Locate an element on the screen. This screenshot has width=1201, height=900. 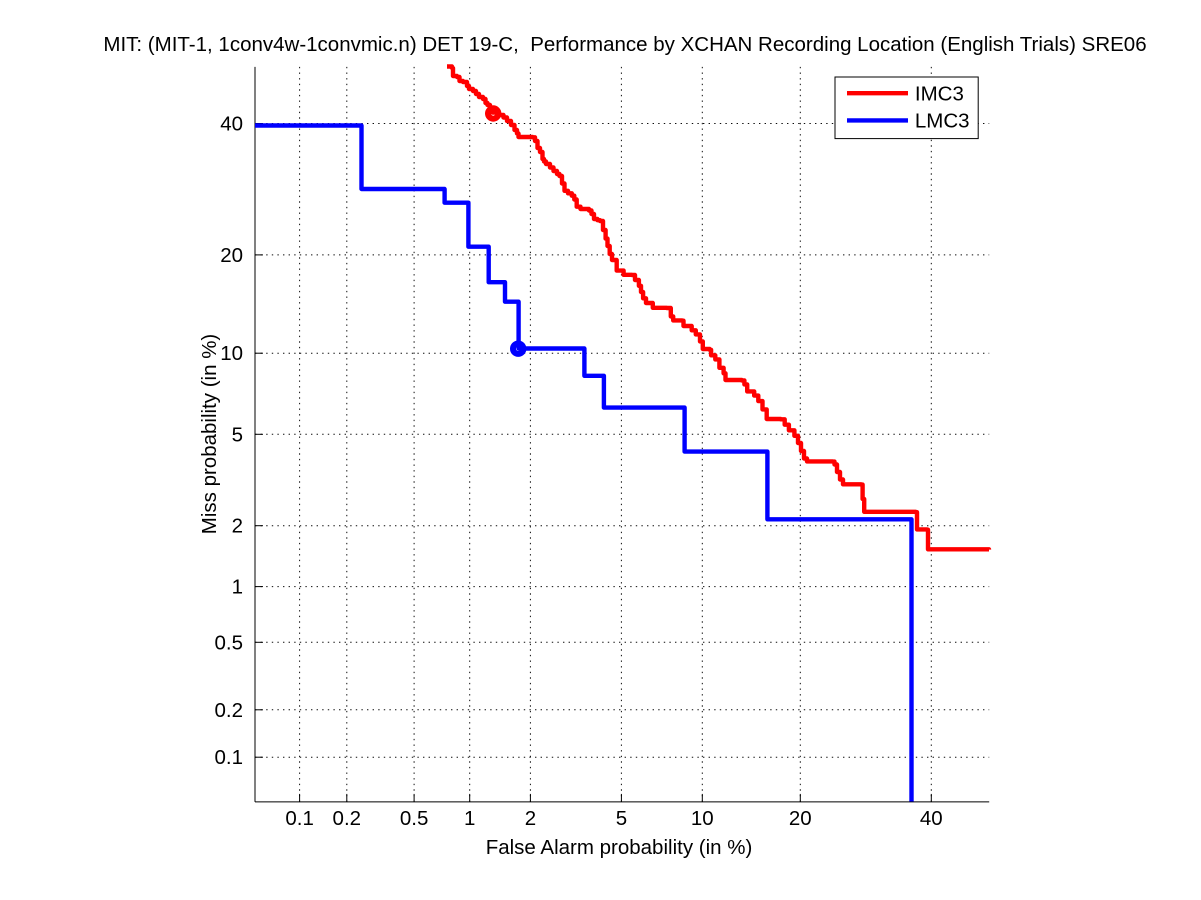
svg-text: IMC3 is located at coordinates (939, 93).